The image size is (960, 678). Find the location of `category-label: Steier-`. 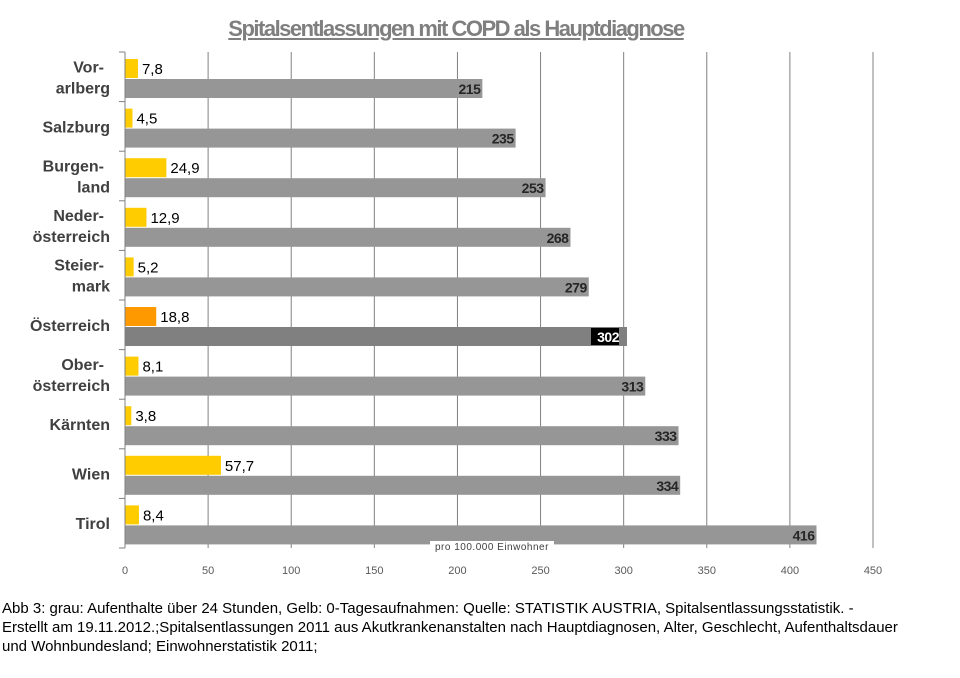

category-label: Steier- is located at coordinates (79, 266).